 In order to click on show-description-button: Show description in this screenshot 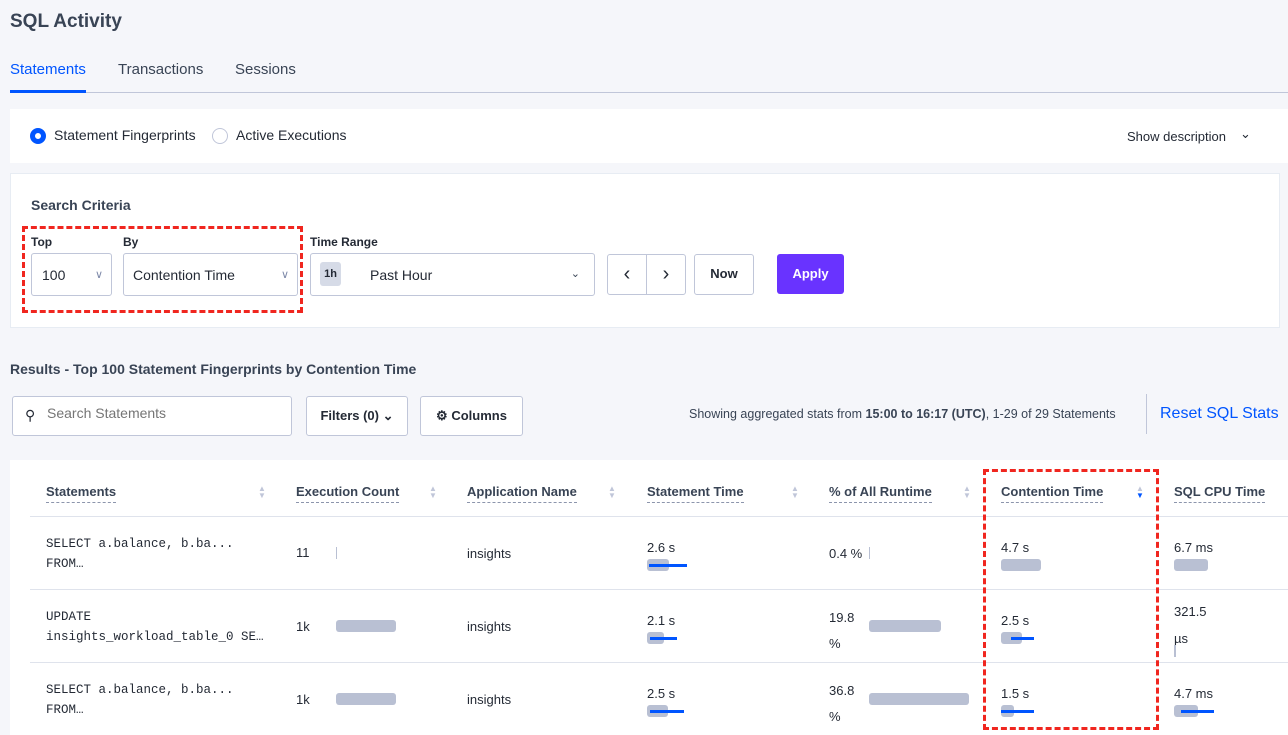, I will do `click(1176, 136)`.